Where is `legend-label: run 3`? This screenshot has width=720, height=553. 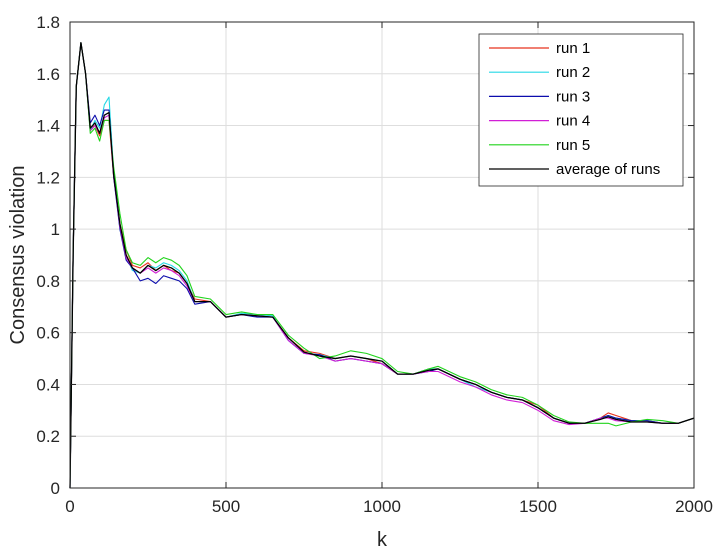 legend-label: run 3 is located at coordinates (573, 96).